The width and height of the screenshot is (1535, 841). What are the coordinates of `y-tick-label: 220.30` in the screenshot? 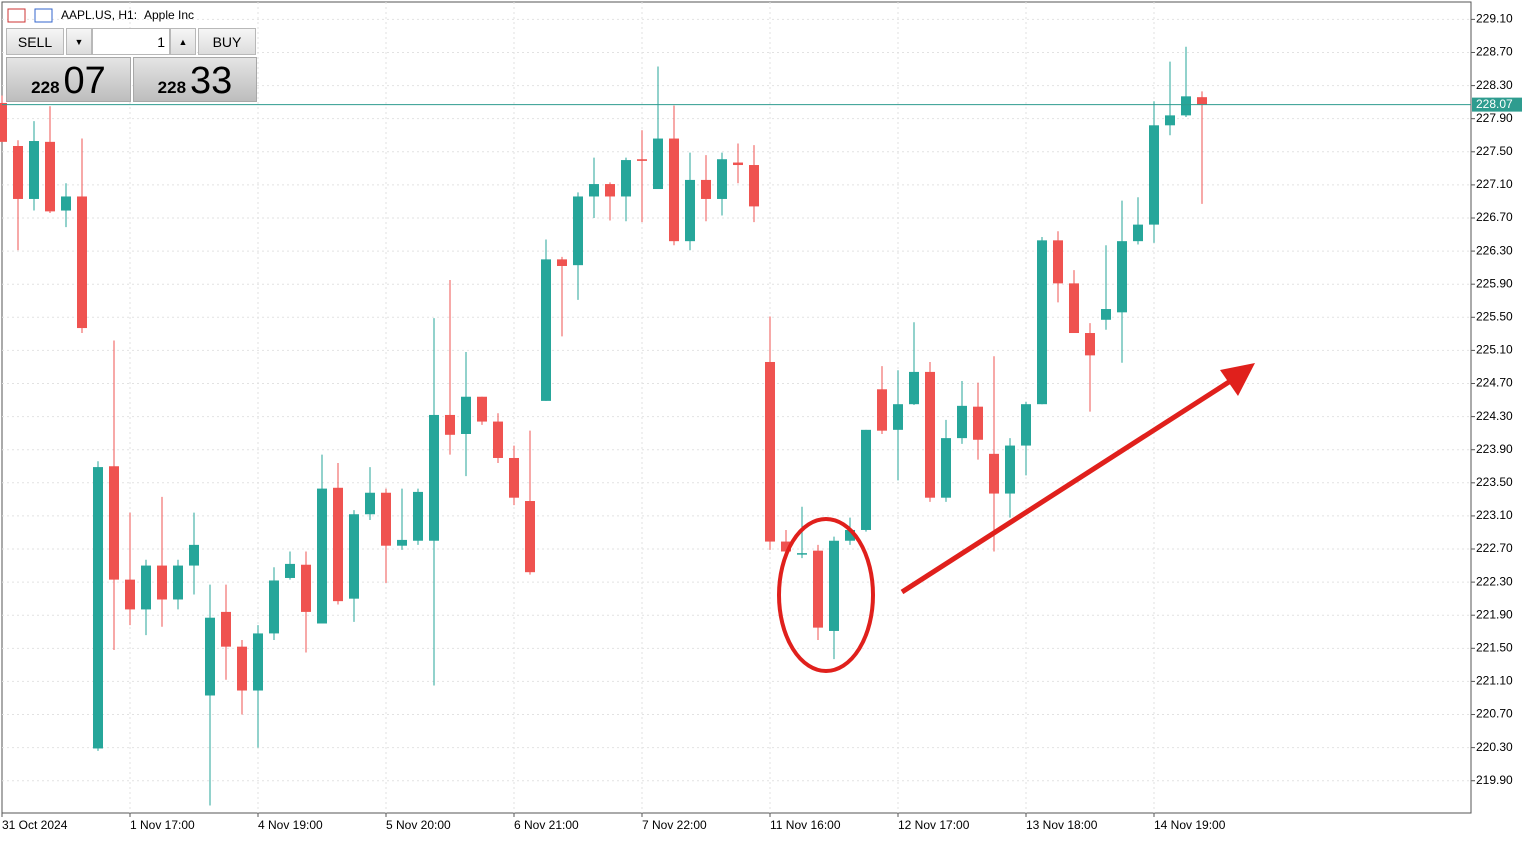 It's located at (1494, 747).